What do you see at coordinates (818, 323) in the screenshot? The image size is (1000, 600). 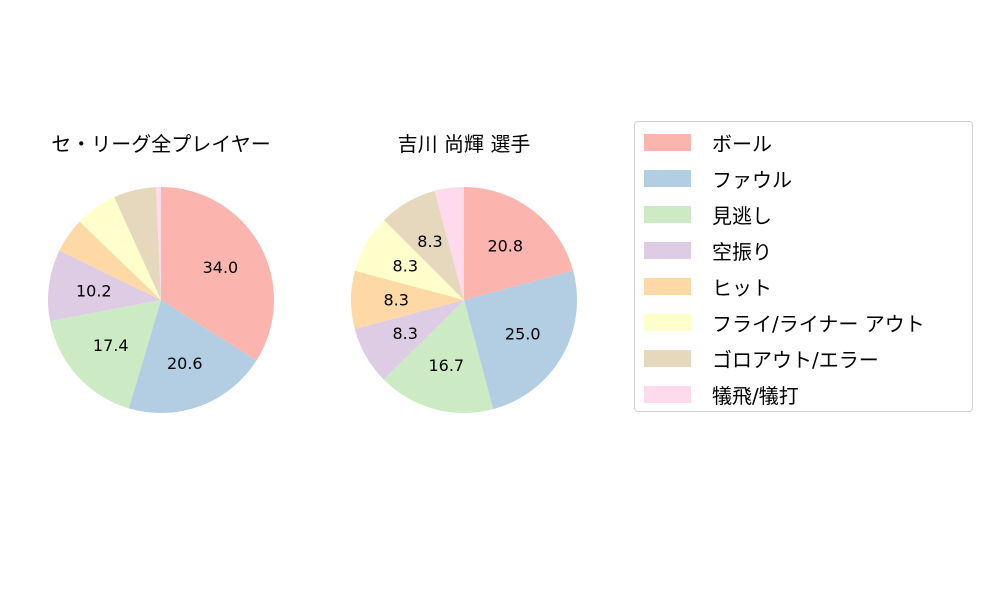 I see `legend-label: フライ/ライナー アウト` at bounding box center [818, 323].